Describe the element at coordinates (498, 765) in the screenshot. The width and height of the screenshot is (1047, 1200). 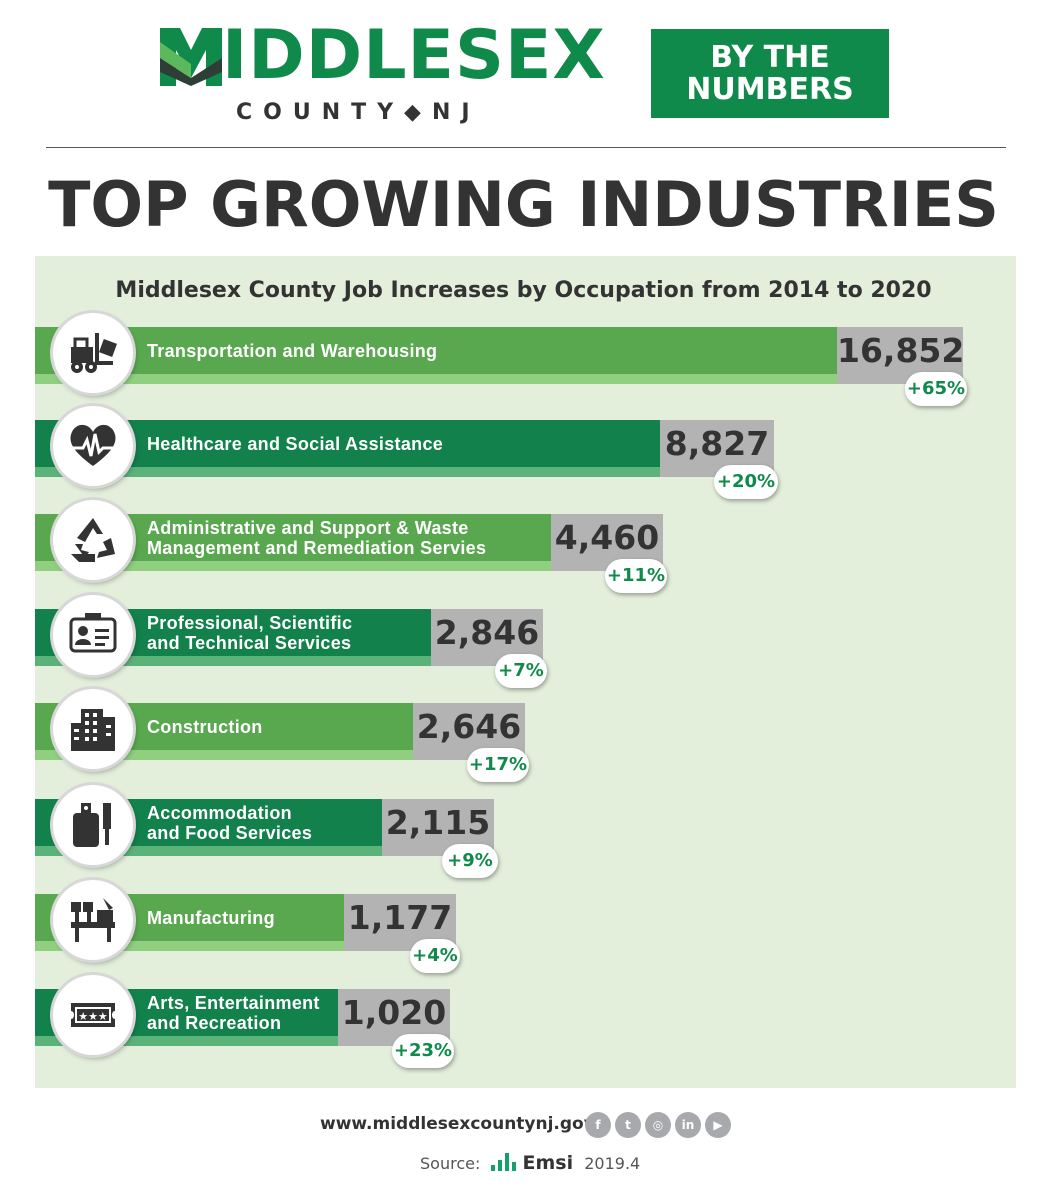
I see `percent-change-badge: +17%` at that location.